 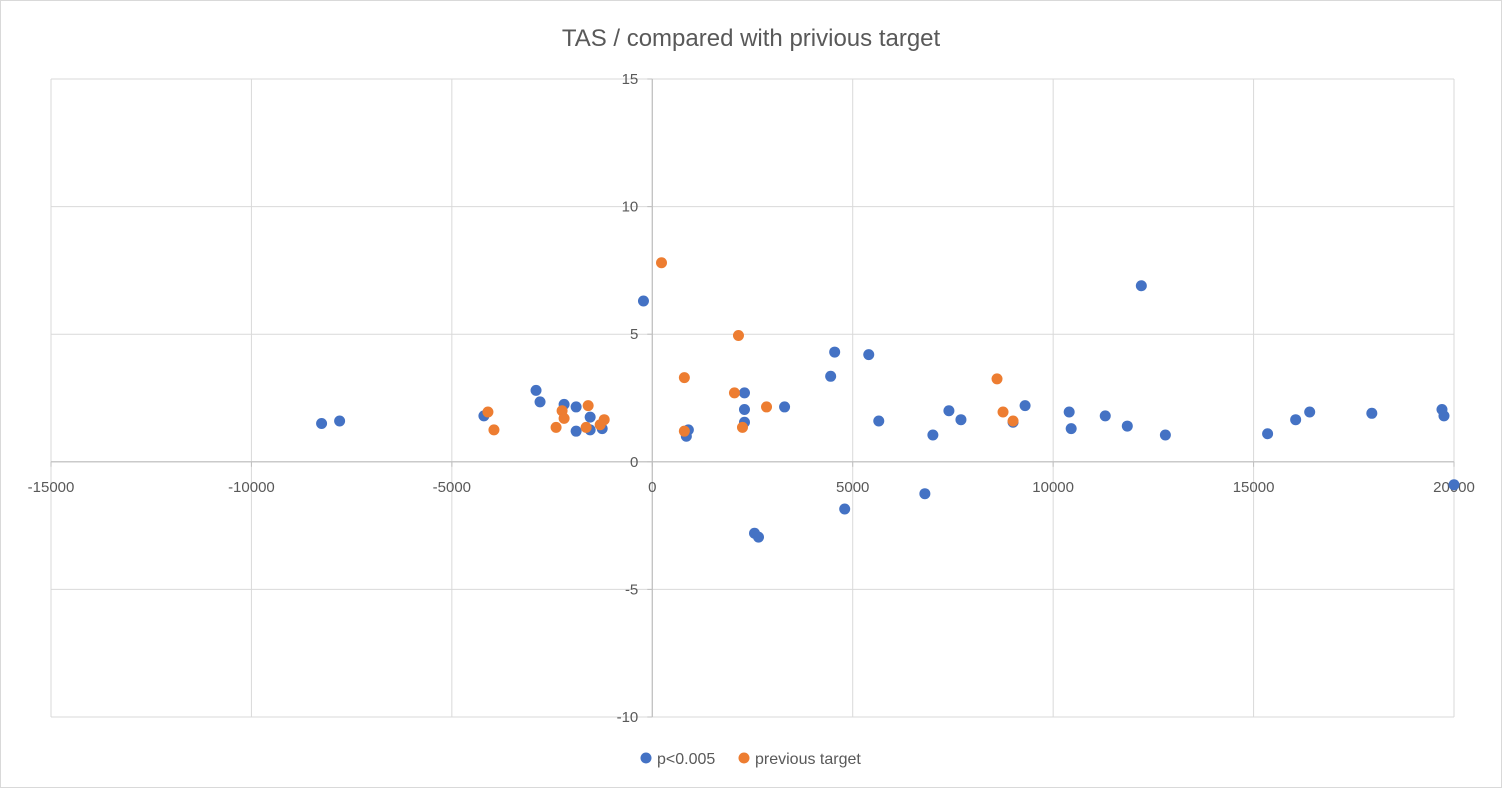 What do you see at coordinates (628, 717) in the screenshot?
I see `y-tick-label: -10` at bounding box center [628, 717].